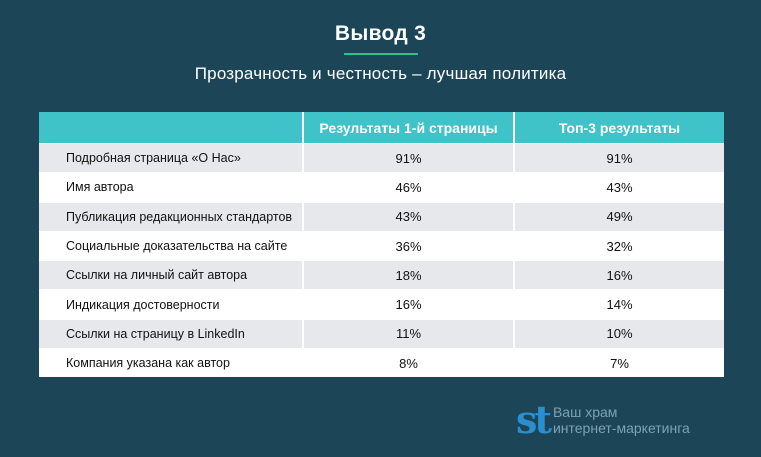  I want to click on row-label: Индикация достоверности, so click(171, 304).